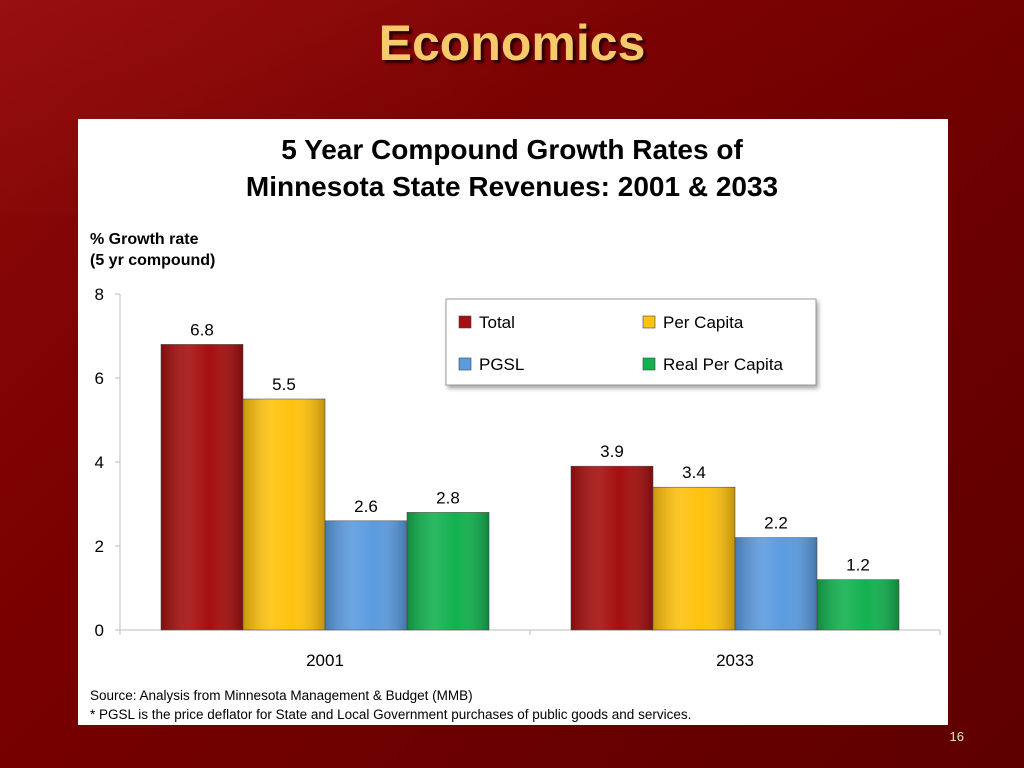 This screenshot has height=768, width=1024. Describe the element at coordinates (858, 565) in the screenshot. I see `data-label: 1.2` at that location.